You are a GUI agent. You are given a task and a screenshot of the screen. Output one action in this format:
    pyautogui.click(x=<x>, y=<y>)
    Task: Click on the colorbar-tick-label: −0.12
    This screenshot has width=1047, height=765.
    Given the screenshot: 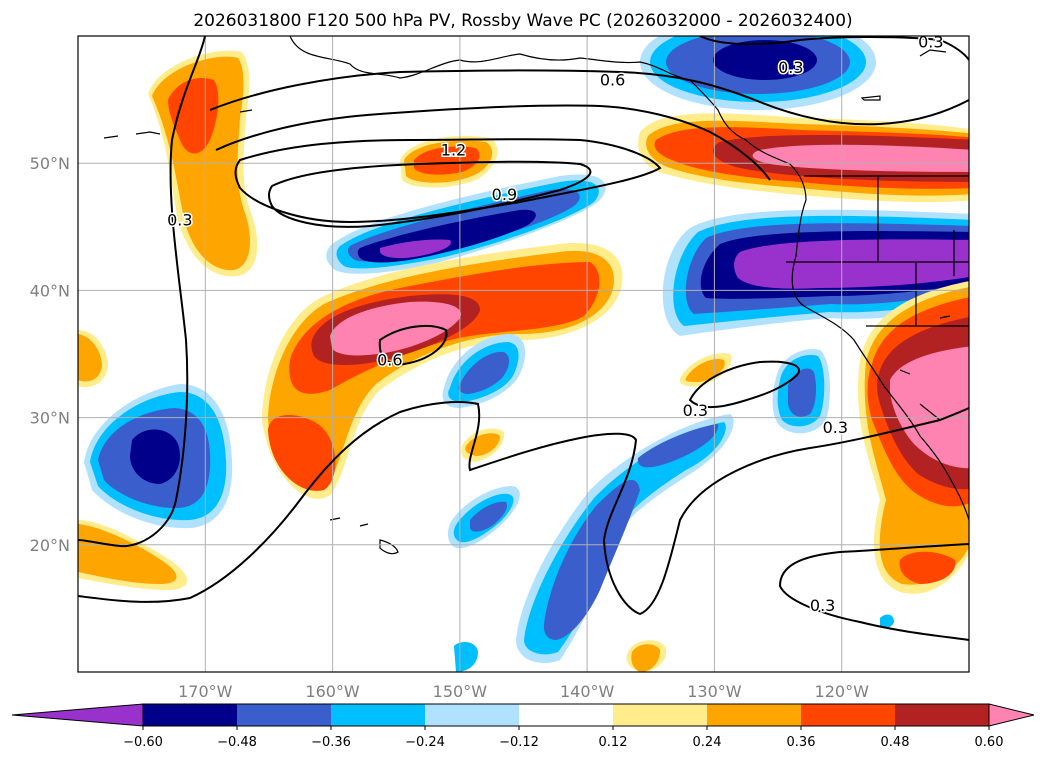 What is the action you would take?
    pyautogui.click(x=519, y=742)
    